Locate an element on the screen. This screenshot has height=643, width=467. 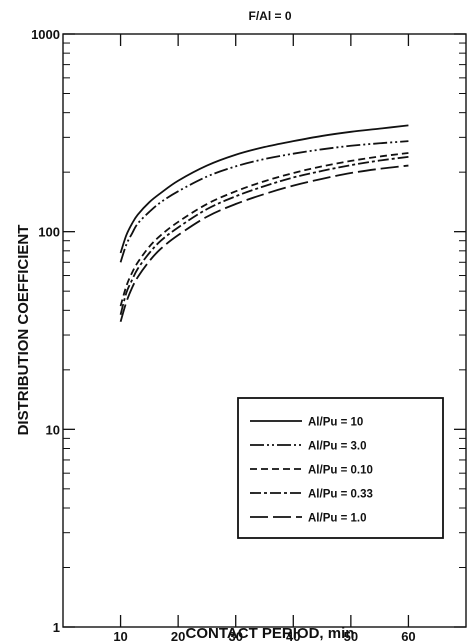
y-axis-tick-labels: 1 10 100 1000 is located at coordinates (45, 331).